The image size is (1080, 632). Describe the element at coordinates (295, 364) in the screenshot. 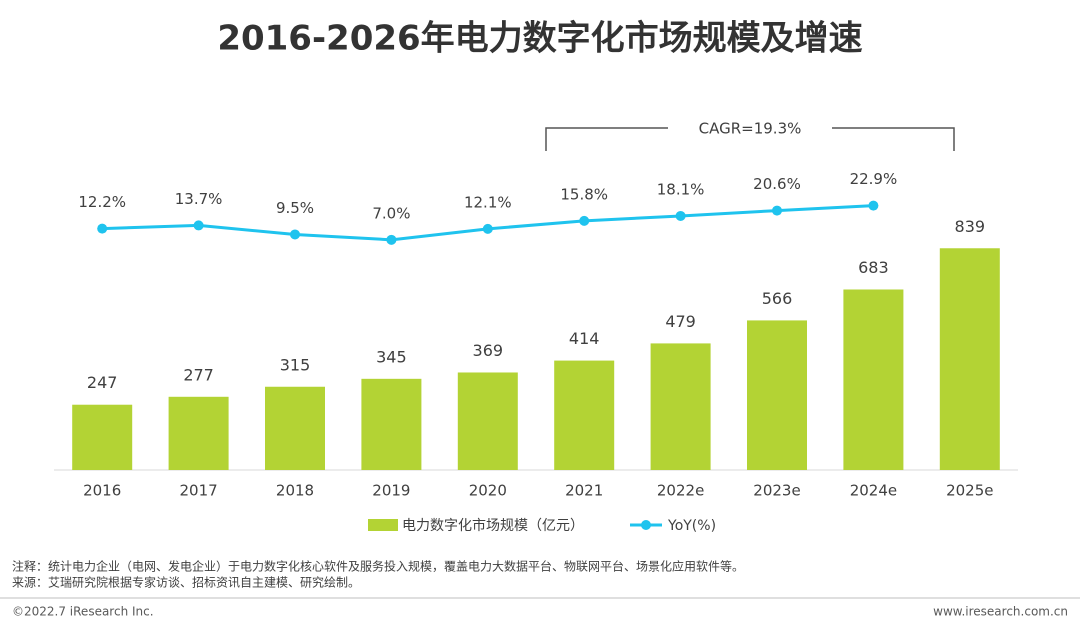

I see `data-label: 315` at that location.